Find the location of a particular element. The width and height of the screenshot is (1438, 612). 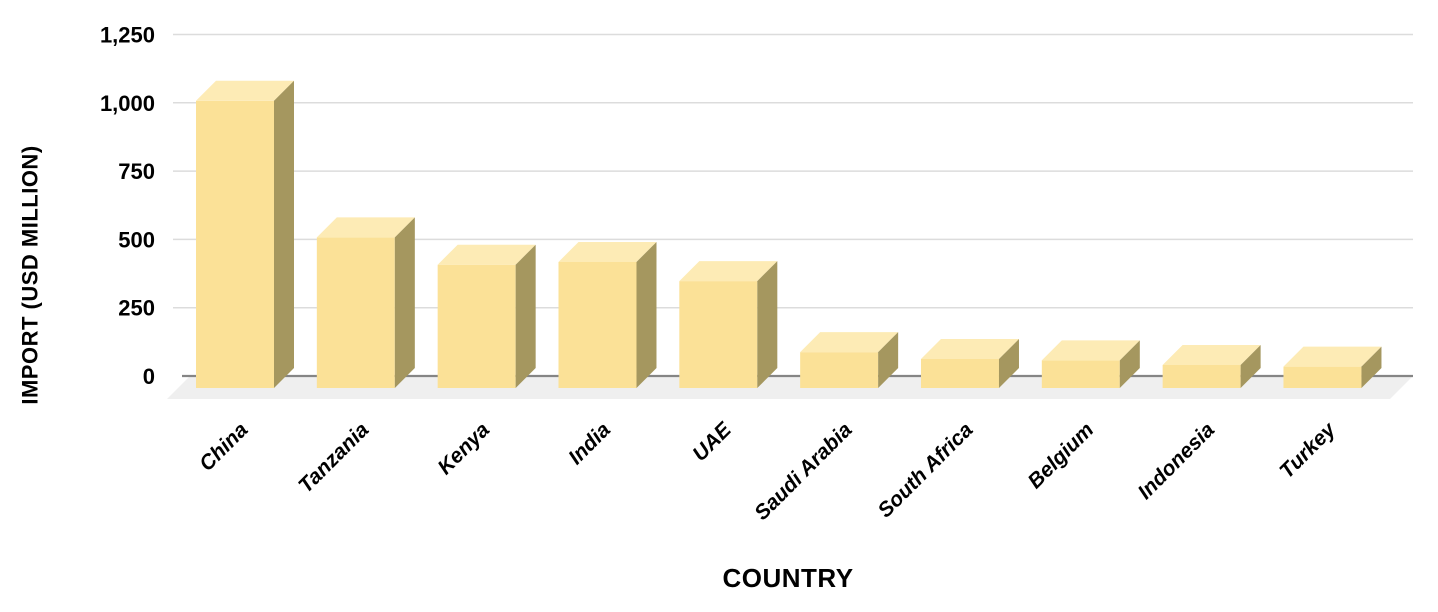

y-tick-label-250: 250 is located at coordinates (136, 308).